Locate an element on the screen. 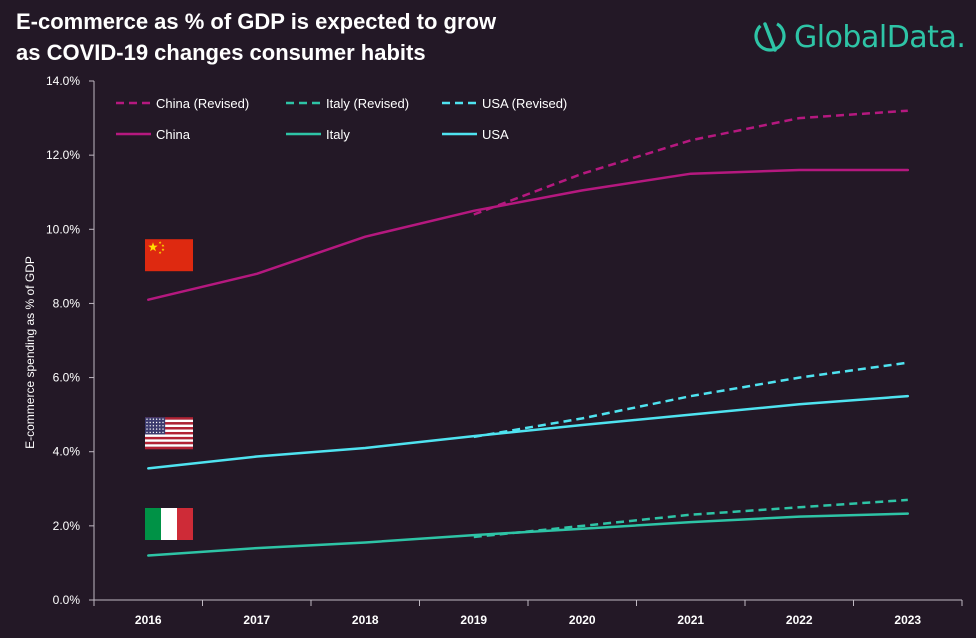 This screenshot has height=638, width=976. legend-label: China is located at coordinates (173, 134).